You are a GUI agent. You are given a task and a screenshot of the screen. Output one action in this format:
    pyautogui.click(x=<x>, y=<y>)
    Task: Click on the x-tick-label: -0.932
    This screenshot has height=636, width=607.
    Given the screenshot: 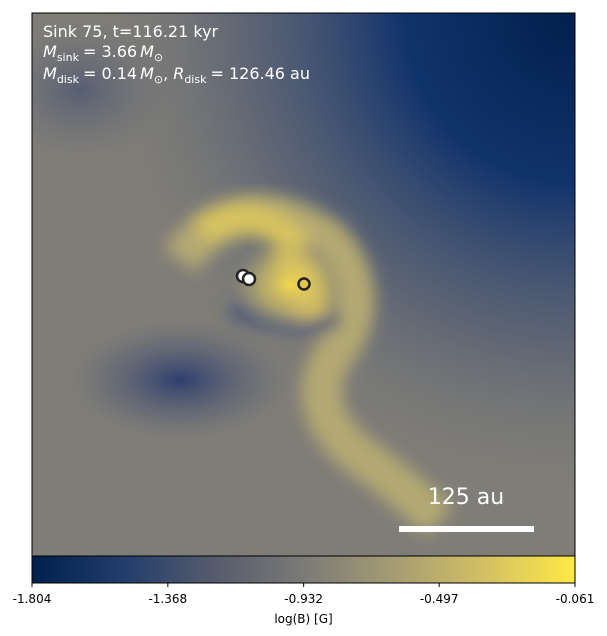 What is the action you would take?
    pyautogui.click(x=303, y=599)
    